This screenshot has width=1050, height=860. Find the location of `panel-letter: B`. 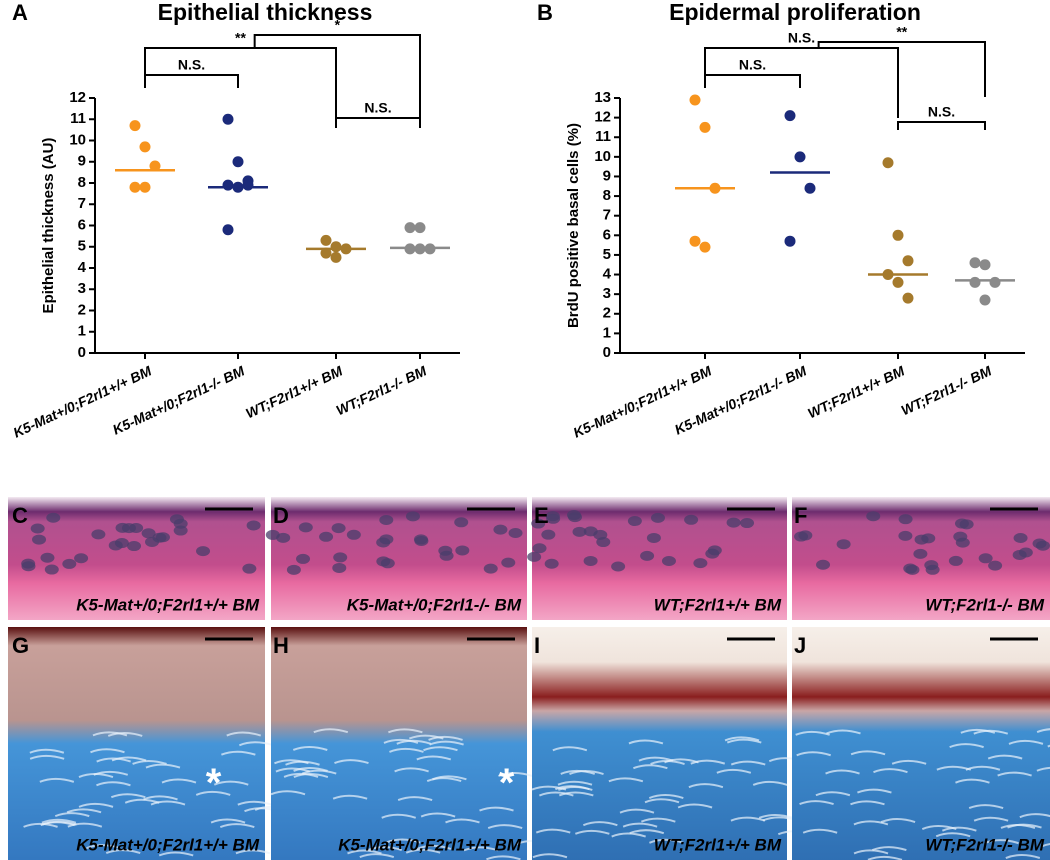

panel-letter: B is located at coordinates (545, 12).